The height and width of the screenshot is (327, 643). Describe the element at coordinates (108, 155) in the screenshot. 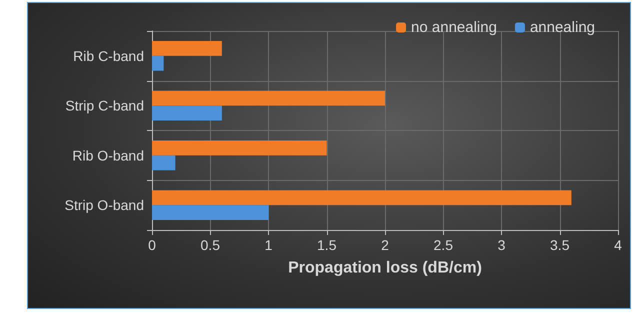

I see `y-tick-label: Rib O-band` at that location.